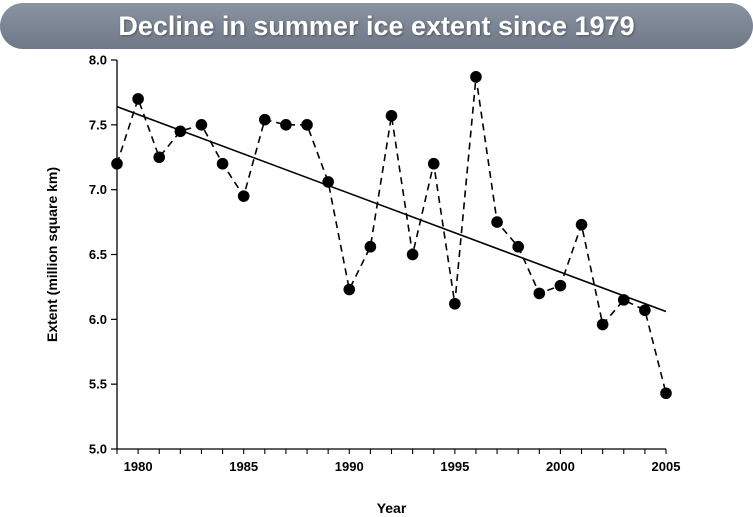 This screenshot has height=517, width=753. I want to click on x-tick-label: 1980, so click(138, 466).